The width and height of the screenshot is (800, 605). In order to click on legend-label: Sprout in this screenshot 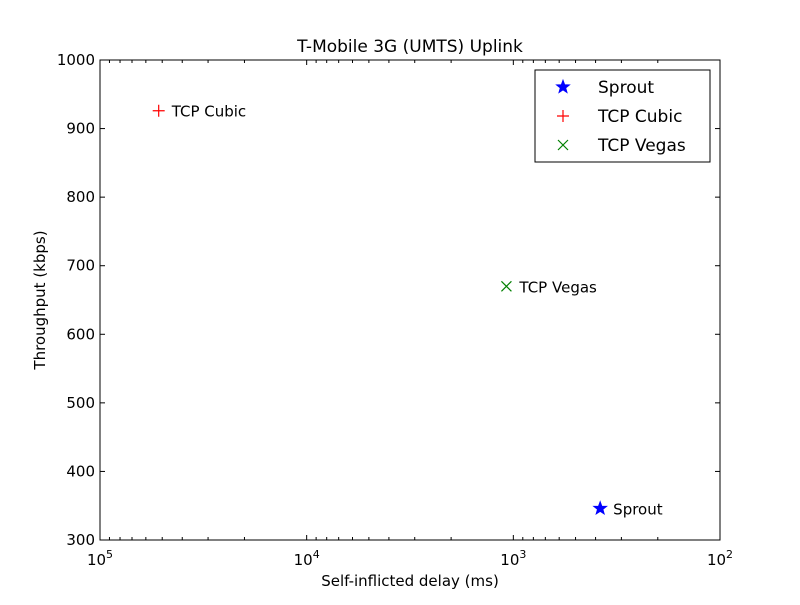, I will do `click(626, 88)`.